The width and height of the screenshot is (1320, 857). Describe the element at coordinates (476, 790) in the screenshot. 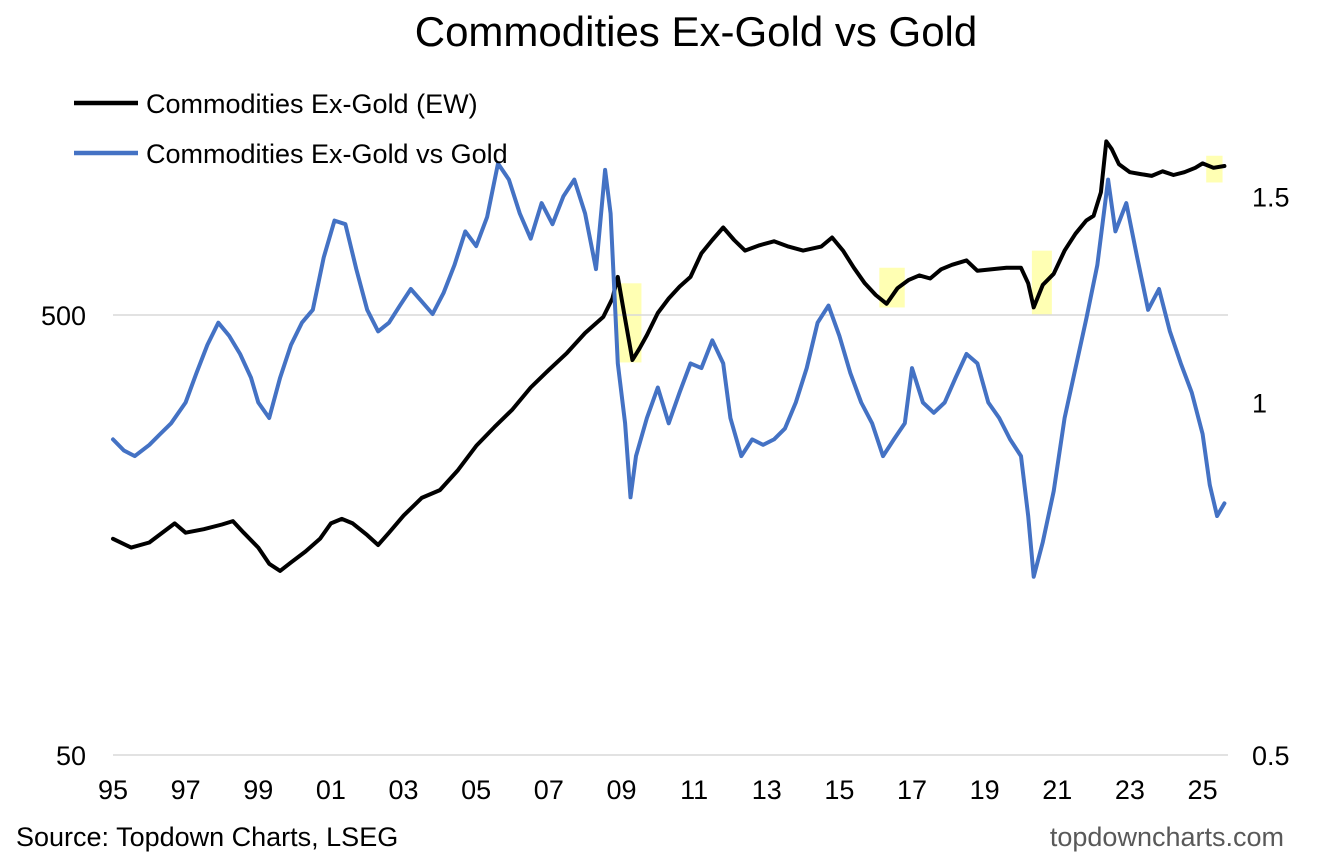

I see `x-tick-05: 05` at that location.